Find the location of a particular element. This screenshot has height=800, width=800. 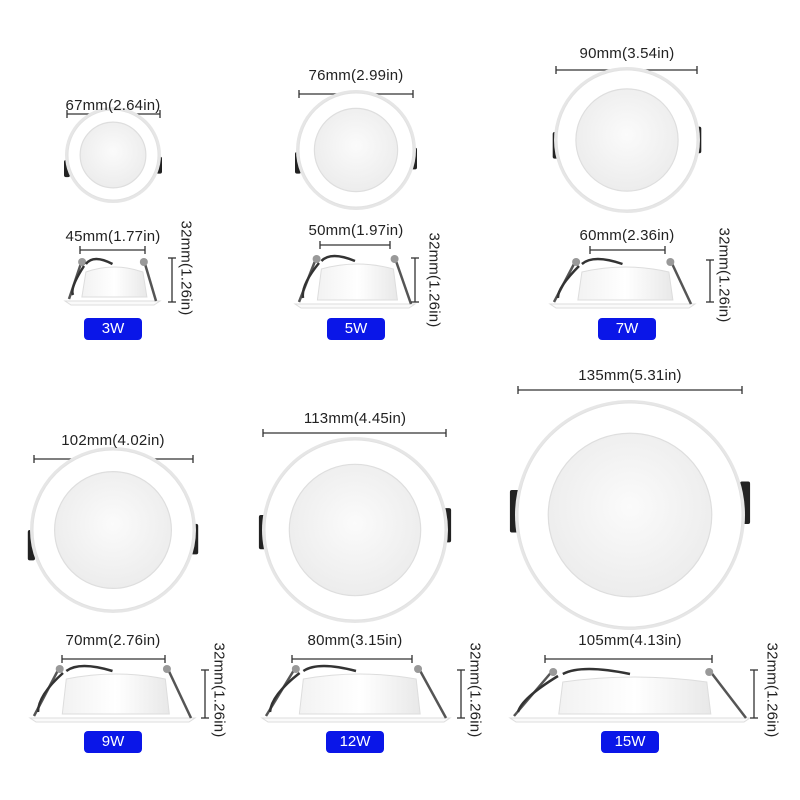

wattage-badge: 15W is located at coordinates (630, 742).